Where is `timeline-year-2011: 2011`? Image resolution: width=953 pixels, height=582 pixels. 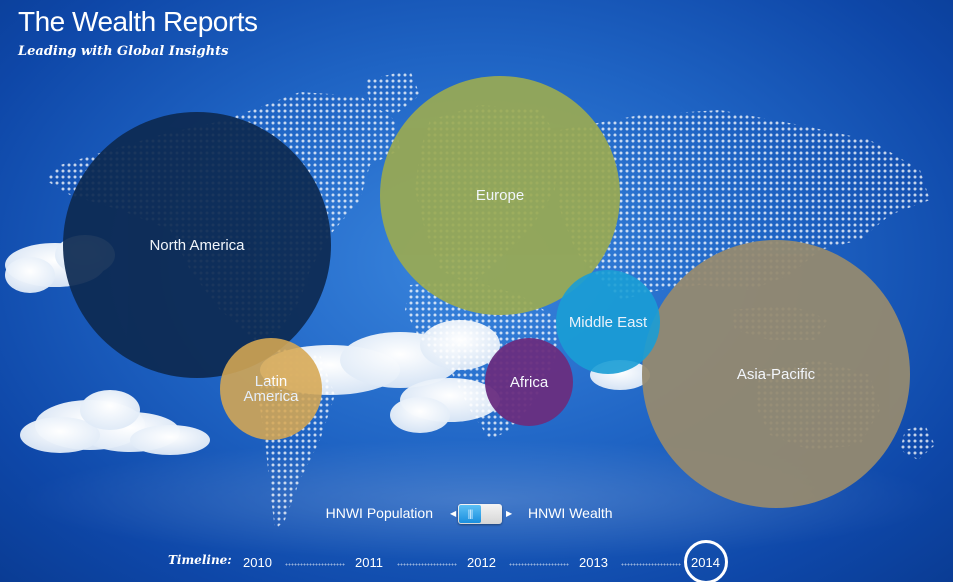
timeline-year-2011: 2011 is located at coordinates (369, 562).